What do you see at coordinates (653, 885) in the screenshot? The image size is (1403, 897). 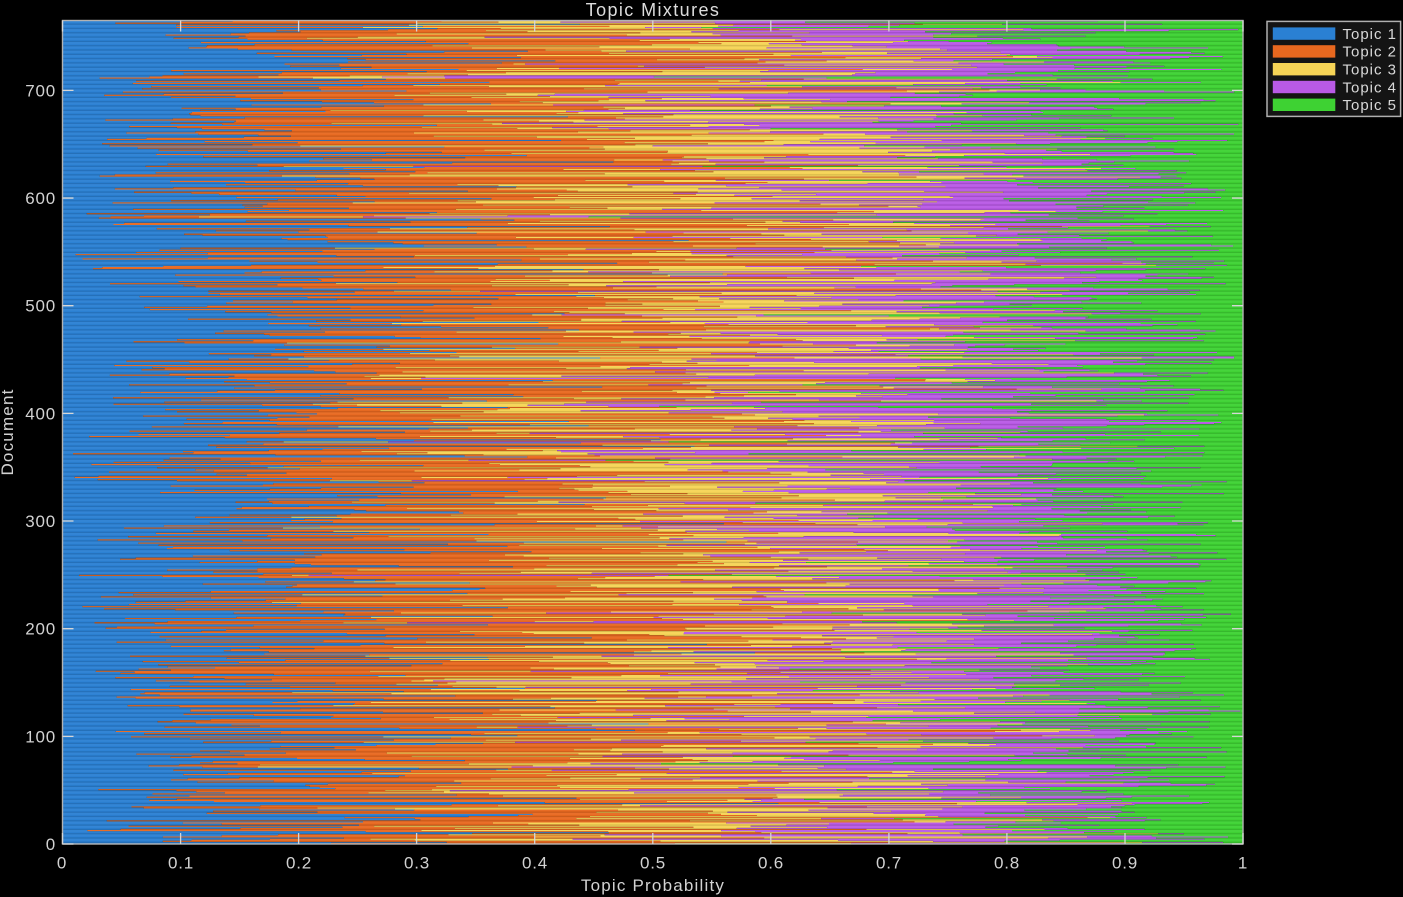 I see `svg-text: Topic Probability` at bounding box center [653, 885].